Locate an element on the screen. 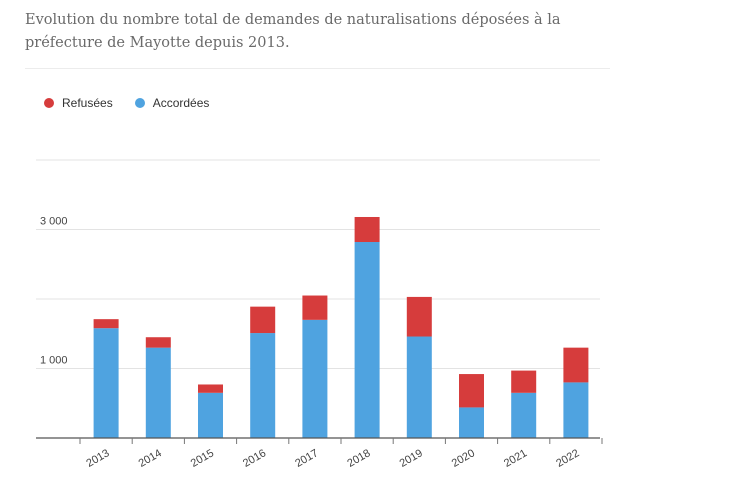  legend-swatch-refusees is located at coordinates (49, 103).